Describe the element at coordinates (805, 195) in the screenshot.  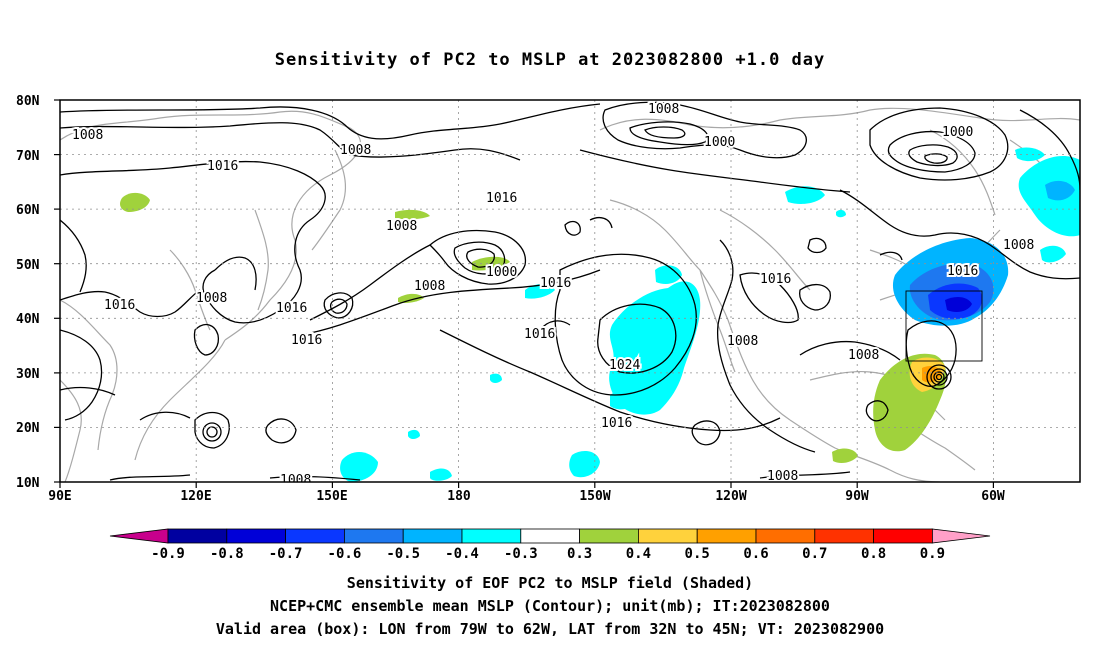
I see `shade-cyan-canada` at that location.